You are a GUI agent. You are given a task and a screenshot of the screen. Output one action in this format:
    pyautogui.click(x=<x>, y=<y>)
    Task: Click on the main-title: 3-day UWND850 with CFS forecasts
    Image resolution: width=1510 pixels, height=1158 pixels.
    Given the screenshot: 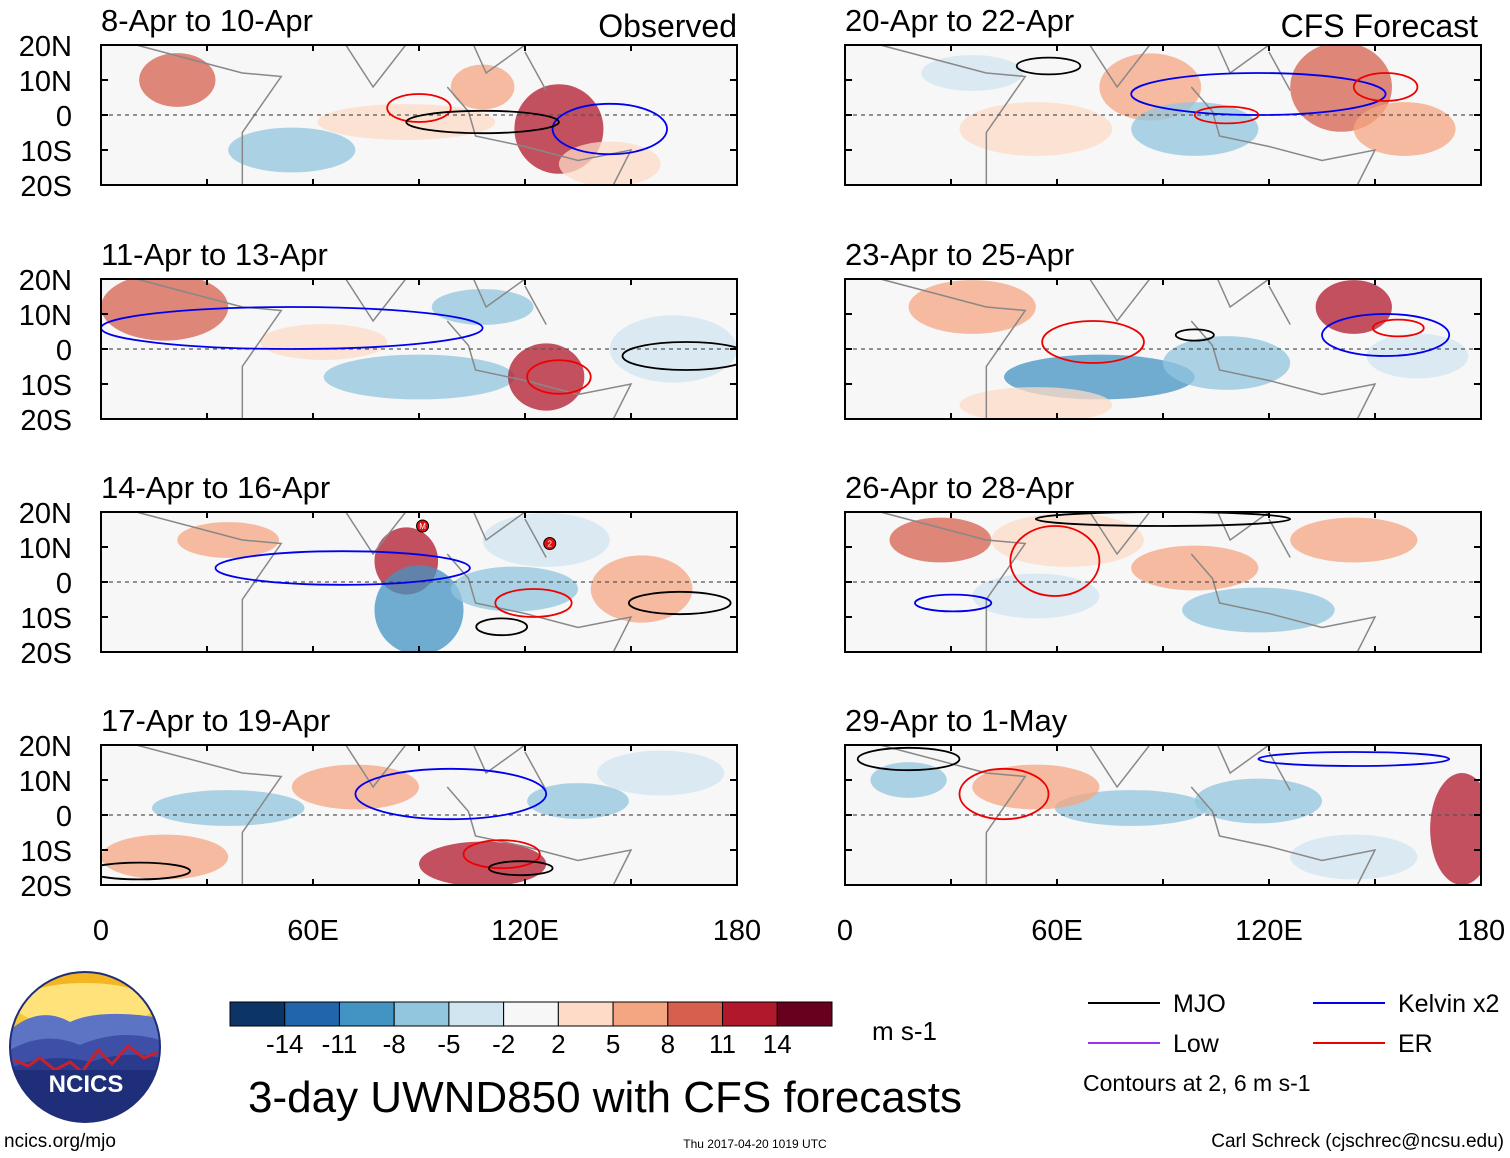 What is the action you would take?
    pyautogui.click(x=605, y=1097)
    